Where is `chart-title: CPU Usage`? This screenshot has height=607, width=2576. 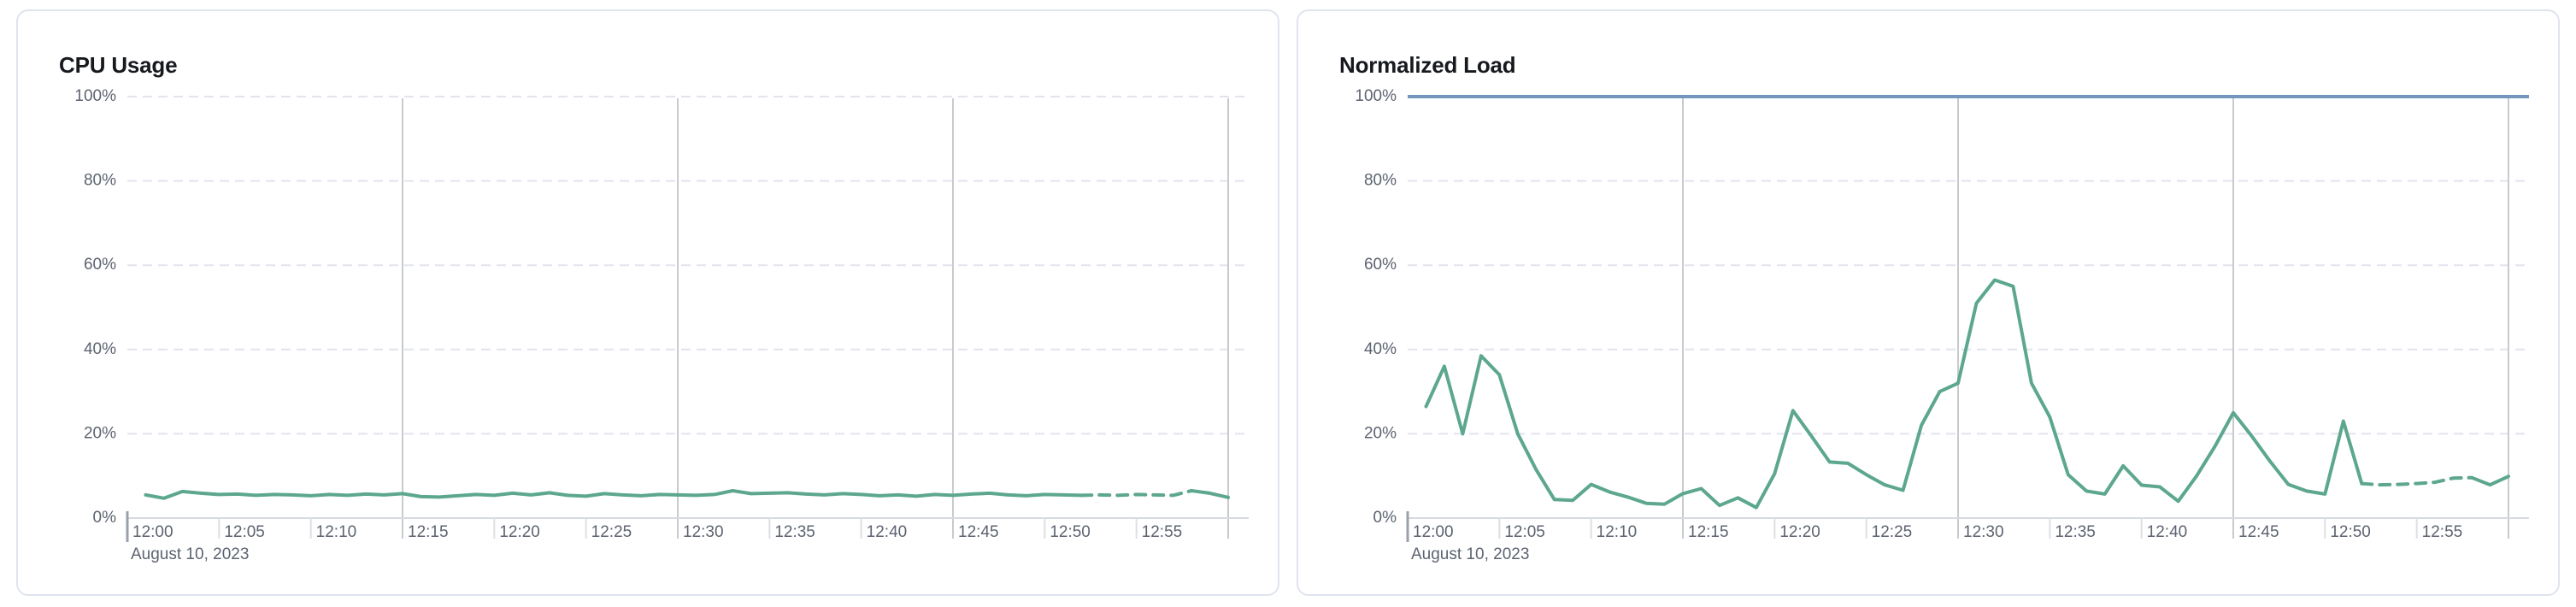 chart-title: CPU Usage is located at coordinates (118, 64).